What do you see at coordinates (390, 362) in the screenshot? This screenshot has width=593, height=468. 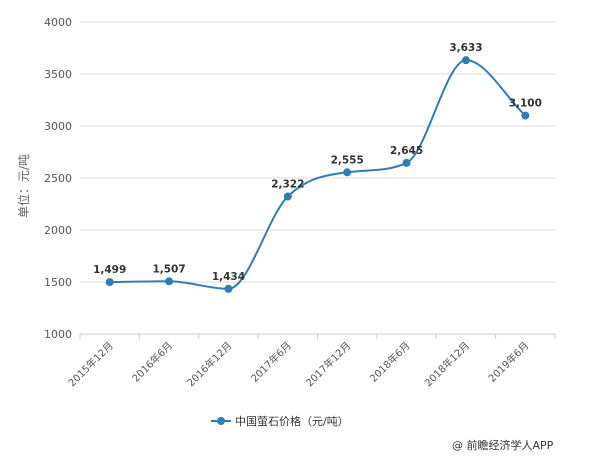 I see `x-tick-label: 2018年6月` at bounding box center [390, 362].